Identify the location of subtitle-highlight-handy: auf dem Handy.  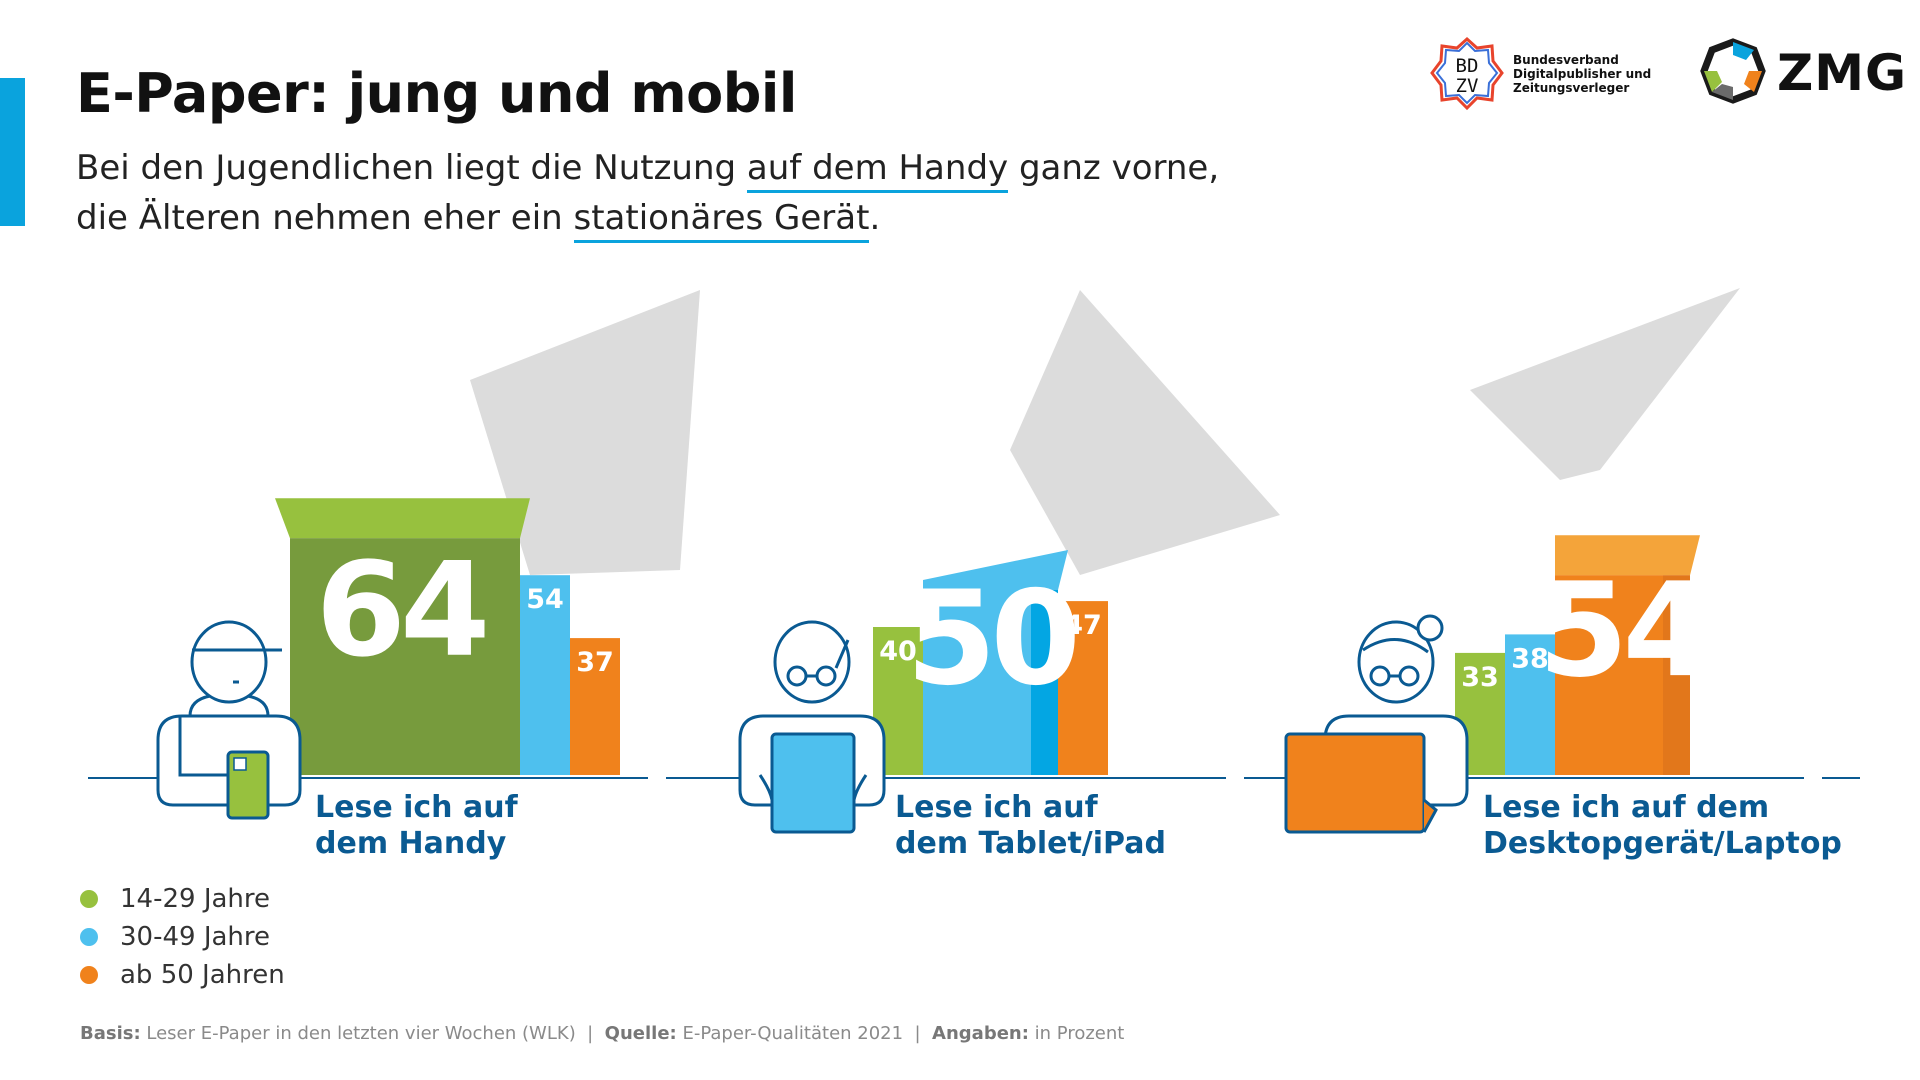
(877, 170).